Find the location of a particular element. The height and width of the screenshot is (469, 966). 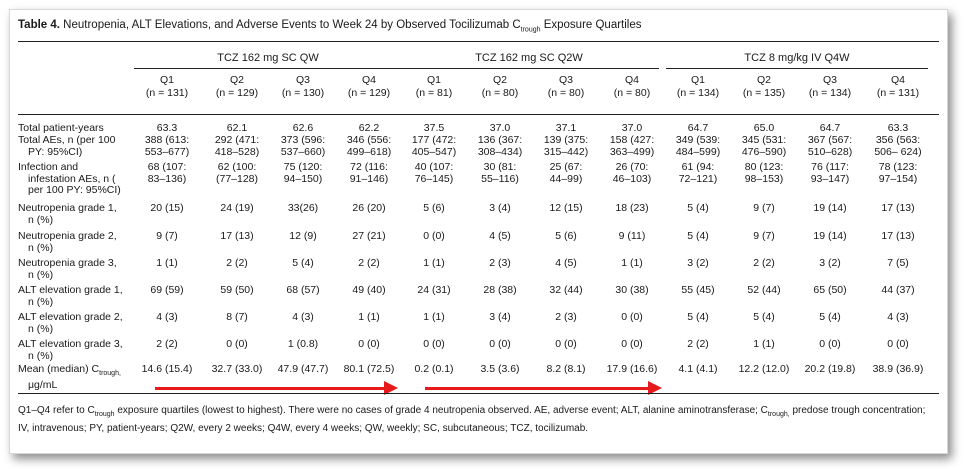

table-cell: 9 (7) is located at coordinates (167, 236).